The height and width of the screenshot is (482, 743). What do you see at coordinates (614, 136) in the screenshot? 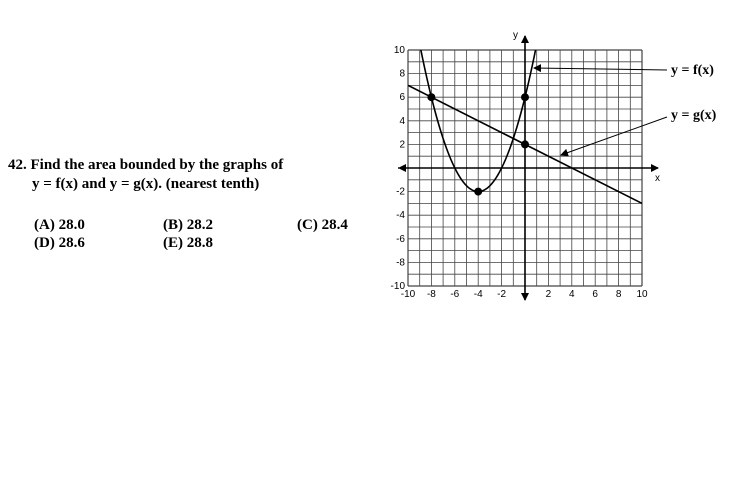
I see `callout-g-arrow` at bounding box center [614, 136].